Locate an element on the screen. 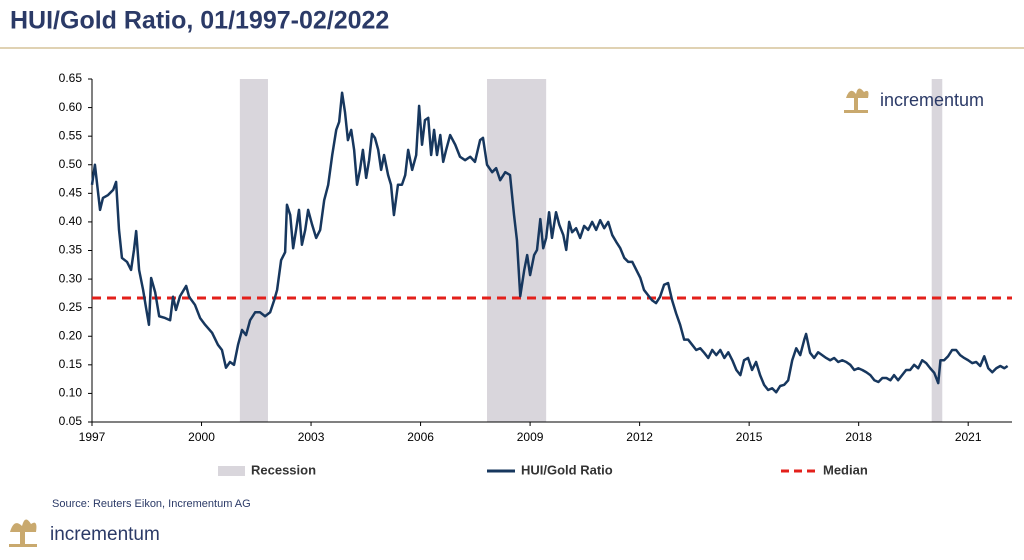  chart-title: HUI/Gold Ratio, 01/1997-02/2022 is located at coordinates (199, 21).